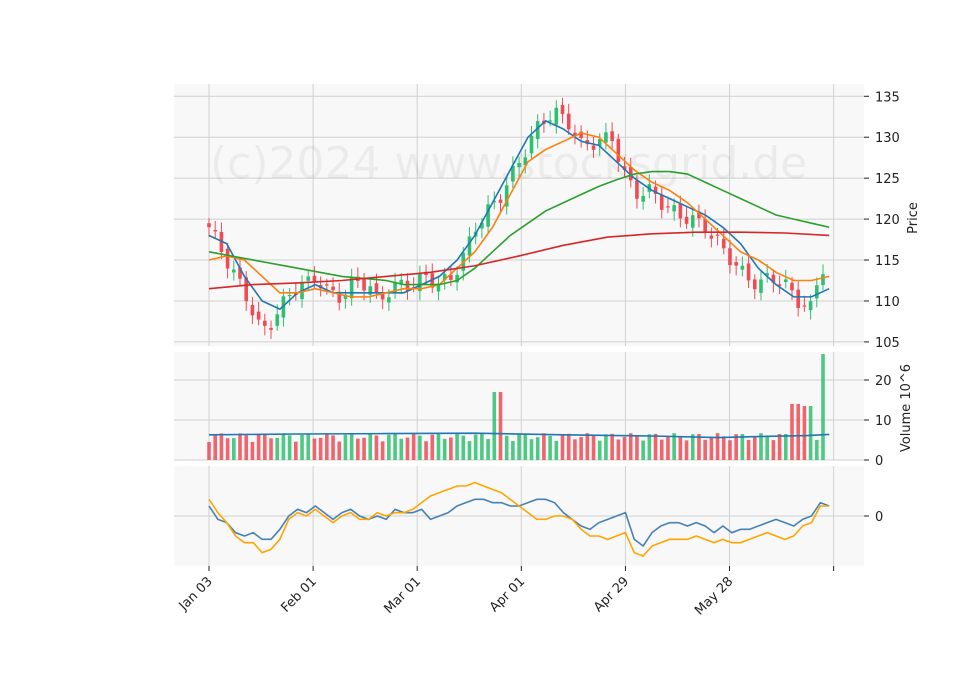 The image size is (960, 690). What do you see at coordinates (887, 138) in the screenshot?
I see `y-tick-label: 130` at bounding box center [887, 138].